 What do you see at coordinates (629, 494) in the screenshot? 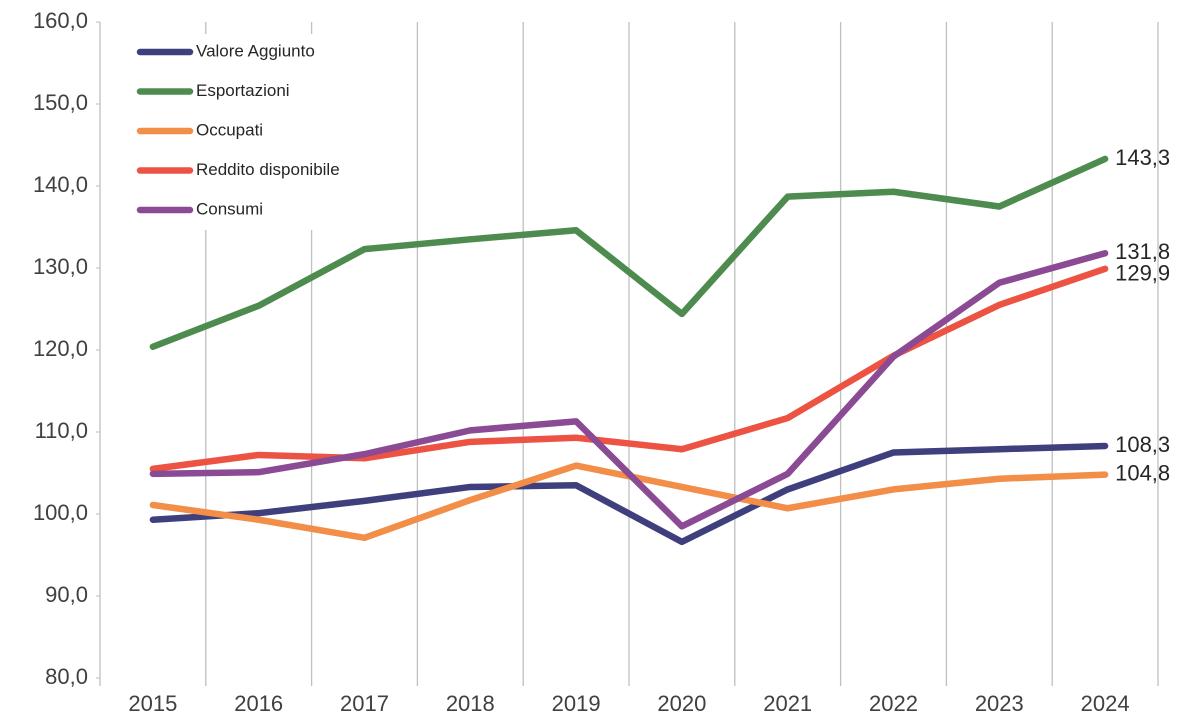
I see `series-line` at bounding box center [629, 494].